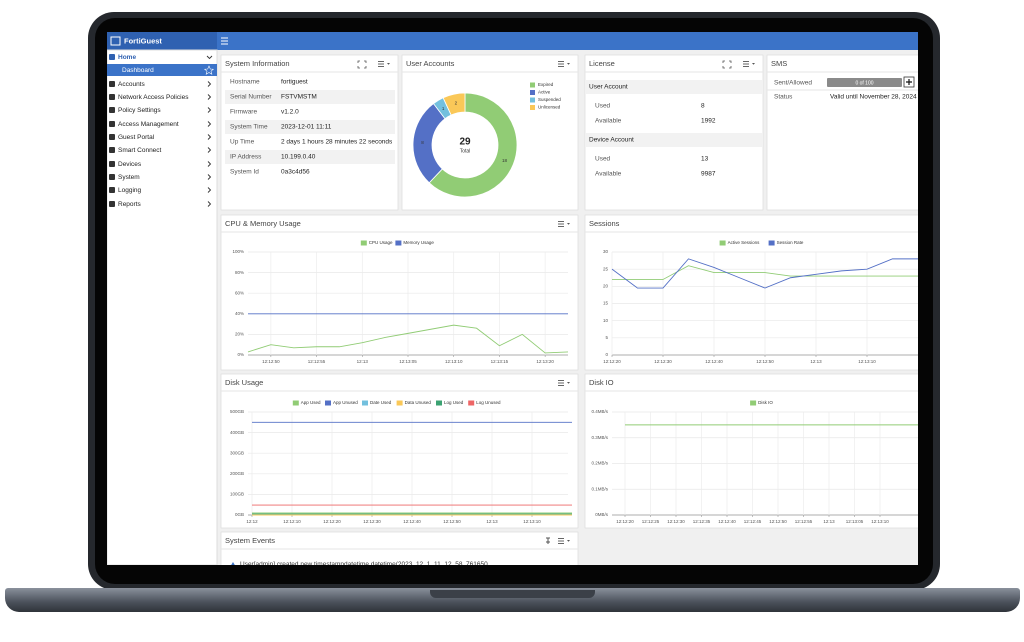 The image size is (1024, 642). What do you see at coordinates (242, 142) in the screenshot?
I see `row-label: Up Time` at bounding box center [242, 142].